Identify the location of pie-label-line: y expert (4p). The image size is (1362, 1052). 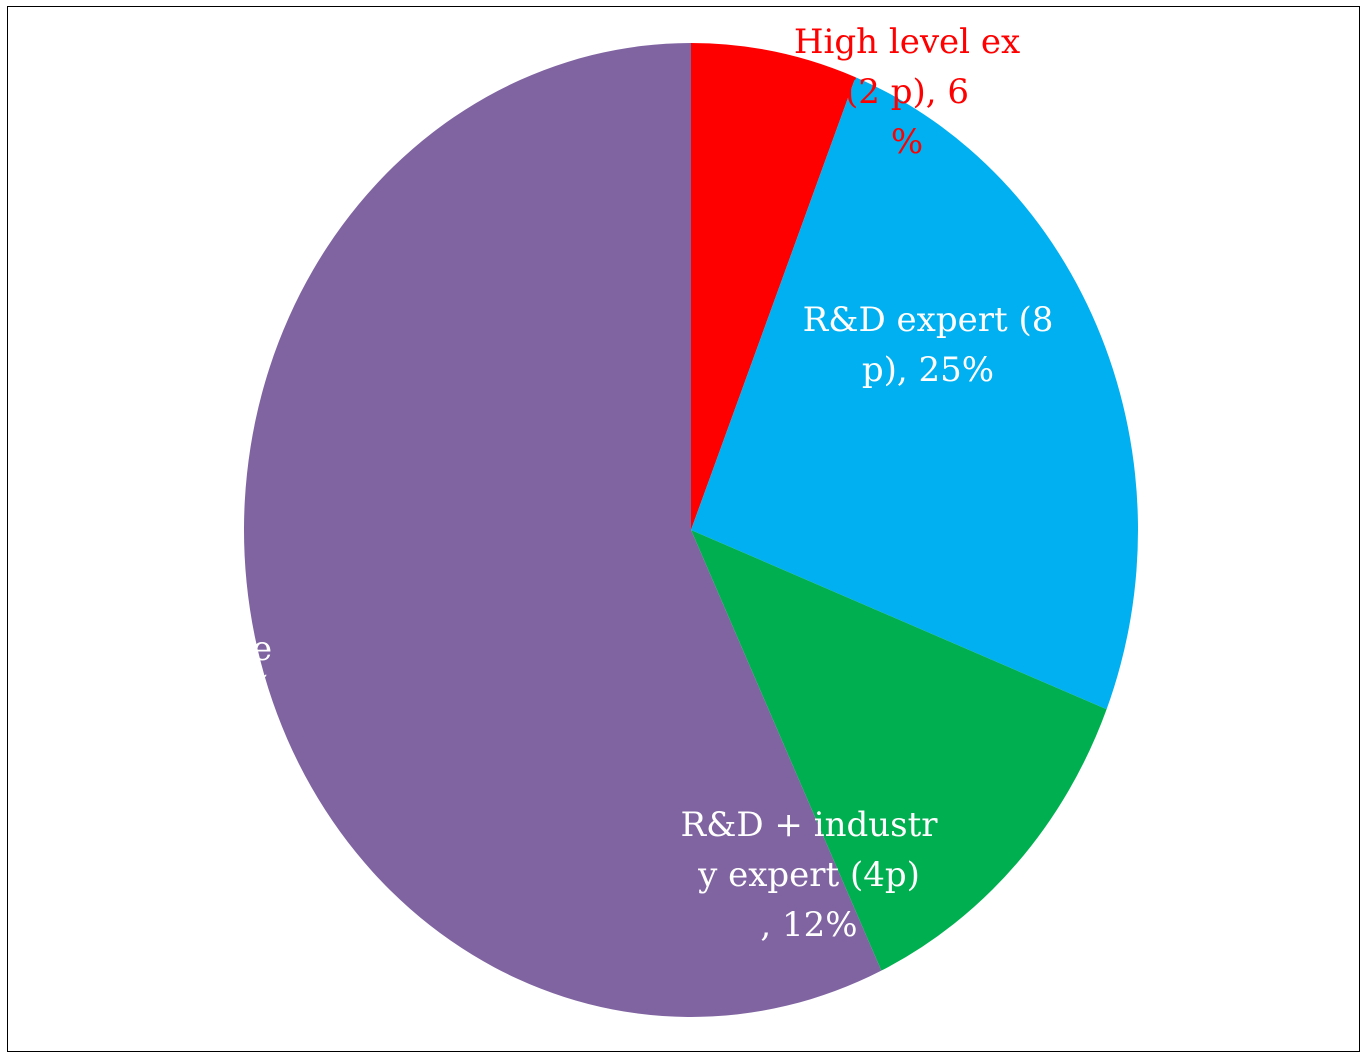
(808, 875).